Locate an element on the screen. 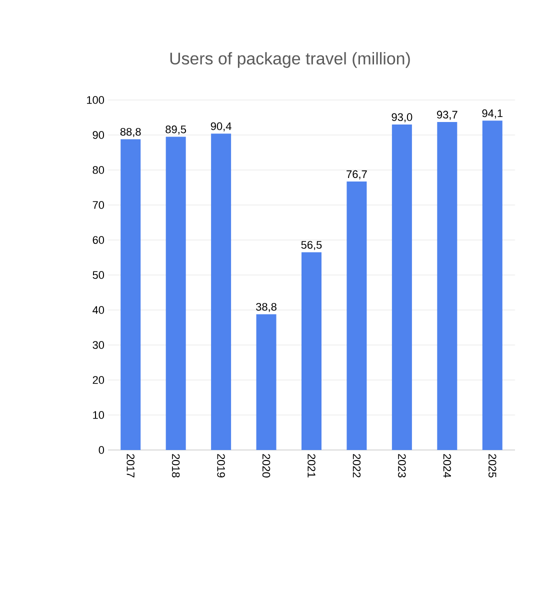  y-tick-label: 40 is located at coordinates (98, 310).